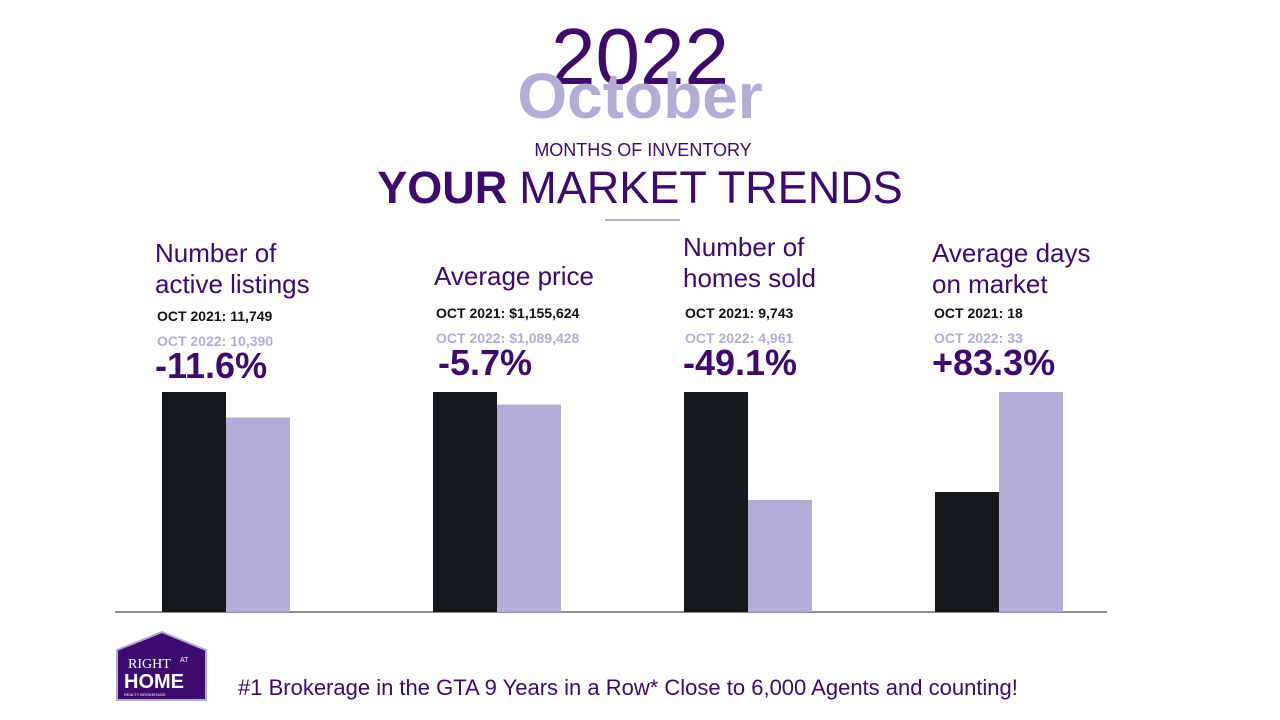  I want to click on logo: RIGHT AT HOME REALTY BROKERAGE, so click(161, 665).